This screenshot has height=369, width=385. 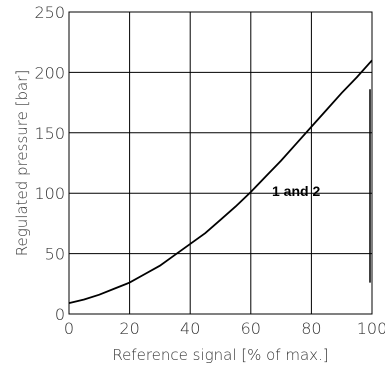 I want to click on y-tick-label: 200, so click(x=49, y=72).